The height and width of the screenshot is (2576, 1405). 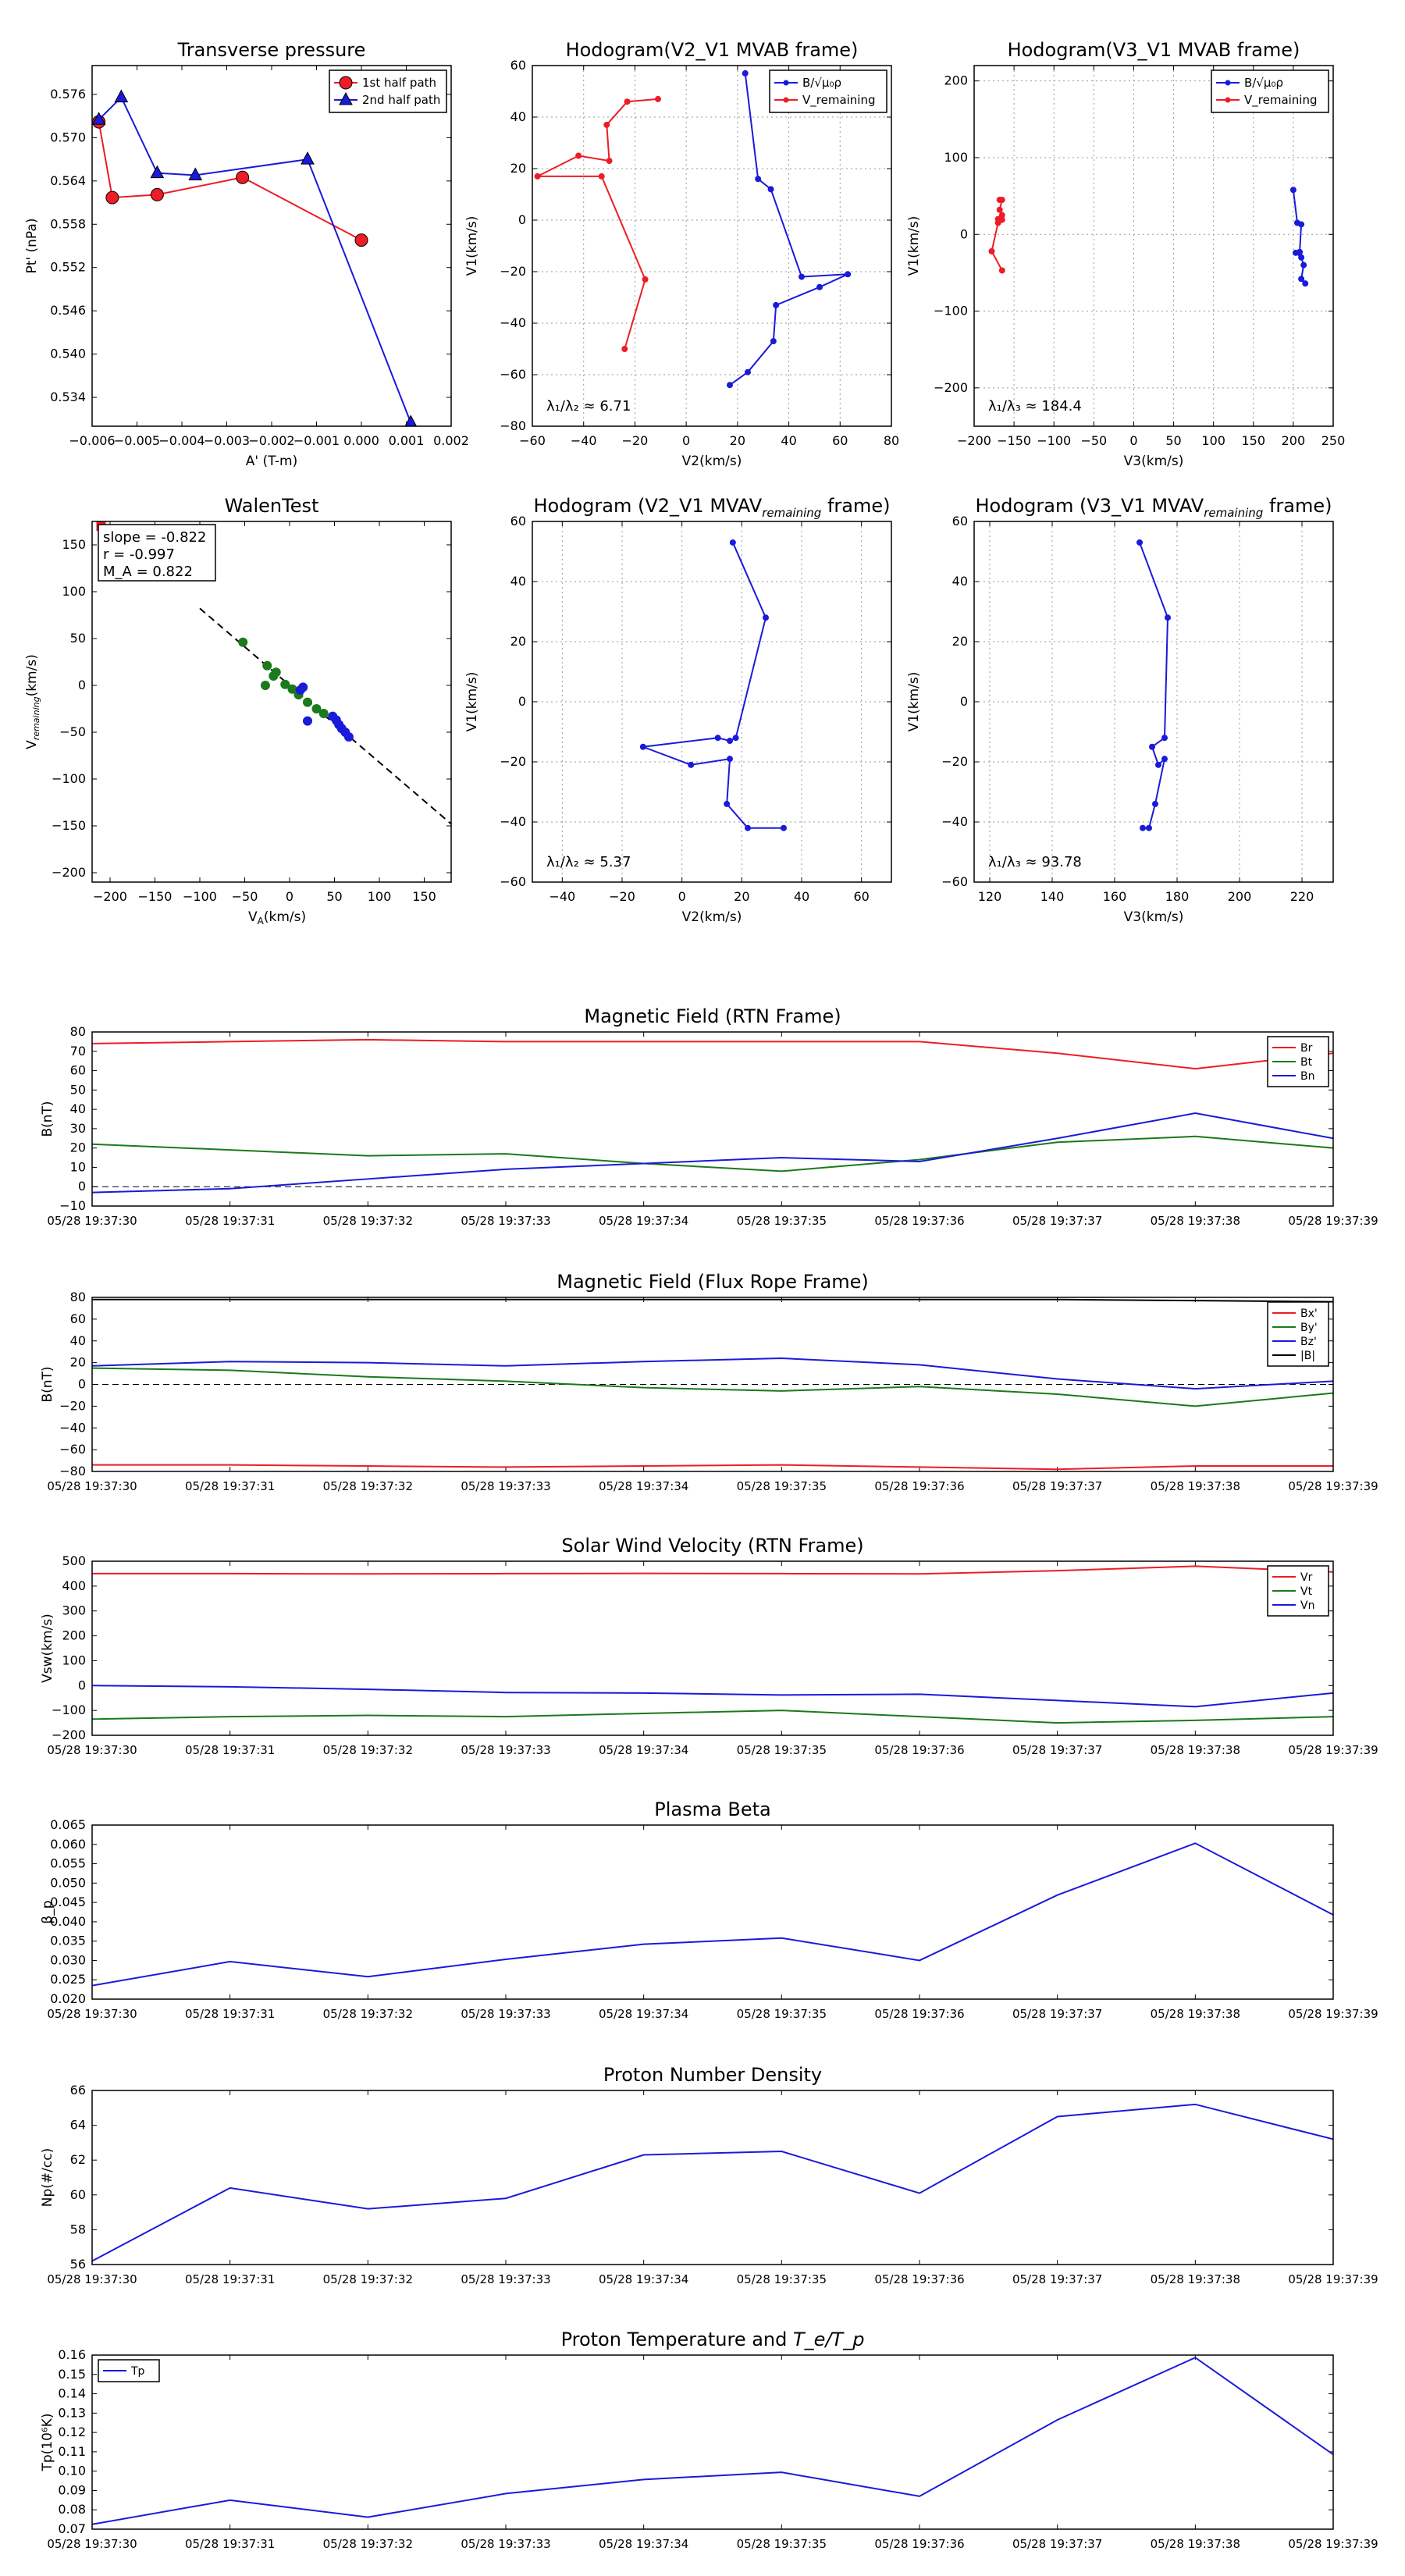 What do you see at coordinates (72, 2393) in the screenshot?
I see `y-tick-label: 0.14` at bounding box center [72, 2393].